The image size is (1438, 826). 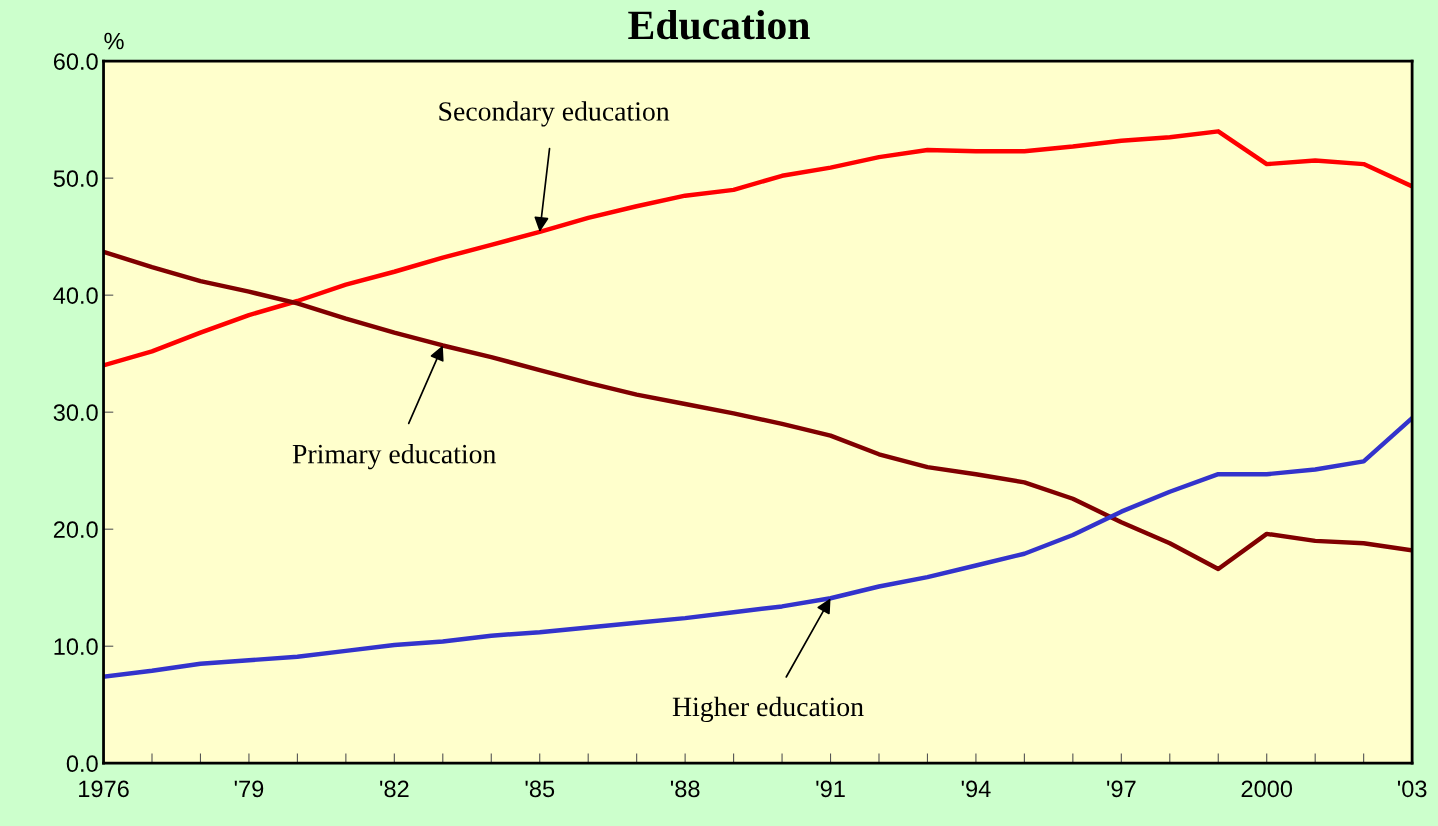 I want to click on y-tick-label: 20.0, so click(x=75, y=529).